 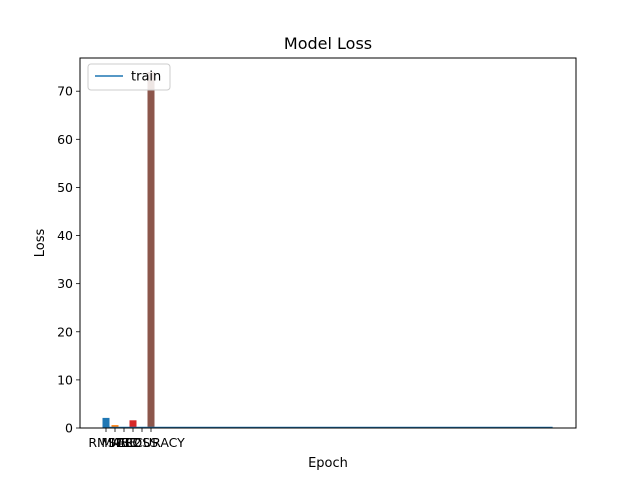 I want to click on y-tick-label: 10, so click(x=65, y=379).